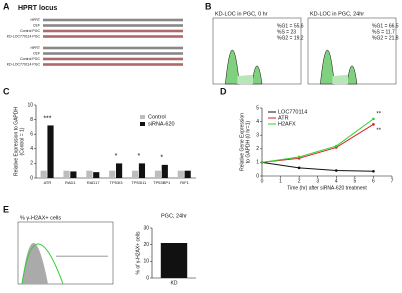  I want to click on x-tick-label: 6, so click(373, 181).